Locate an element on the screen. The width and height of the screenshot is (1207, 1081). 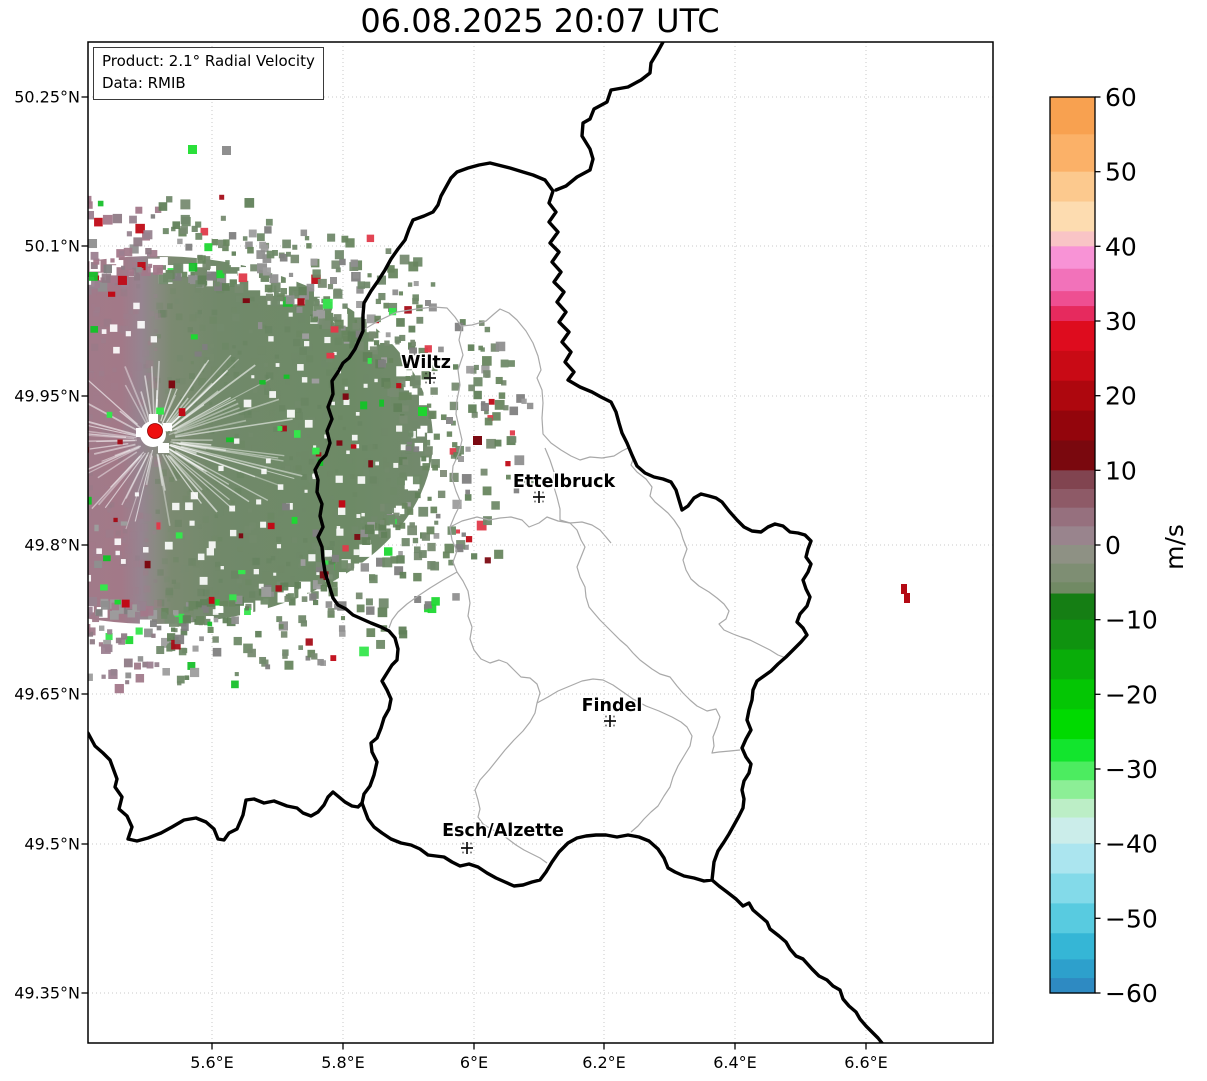
colorbar-tick-label: 30 is located at coordinates (1121, 321).